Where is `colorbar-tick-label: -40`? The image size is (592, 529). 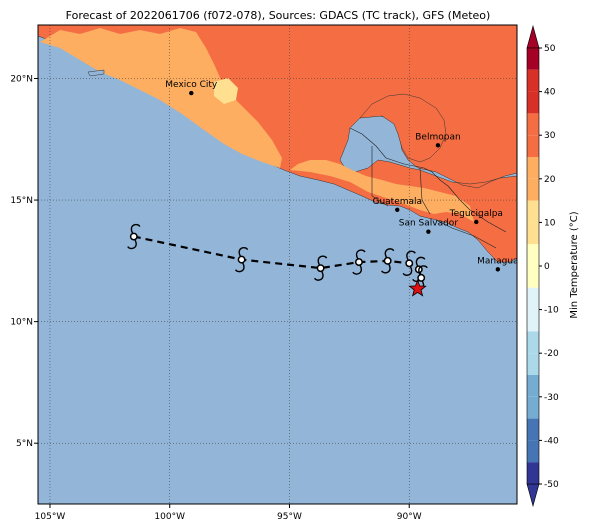
colorbar-tick-label: -40 is located at coordinates (551, 441).